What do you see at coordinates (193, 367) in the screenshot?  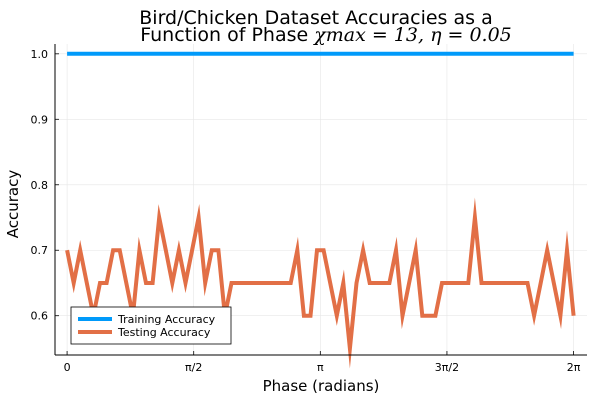 I see `x-tick-label-1: π/2` at bounding box center [193, 367].